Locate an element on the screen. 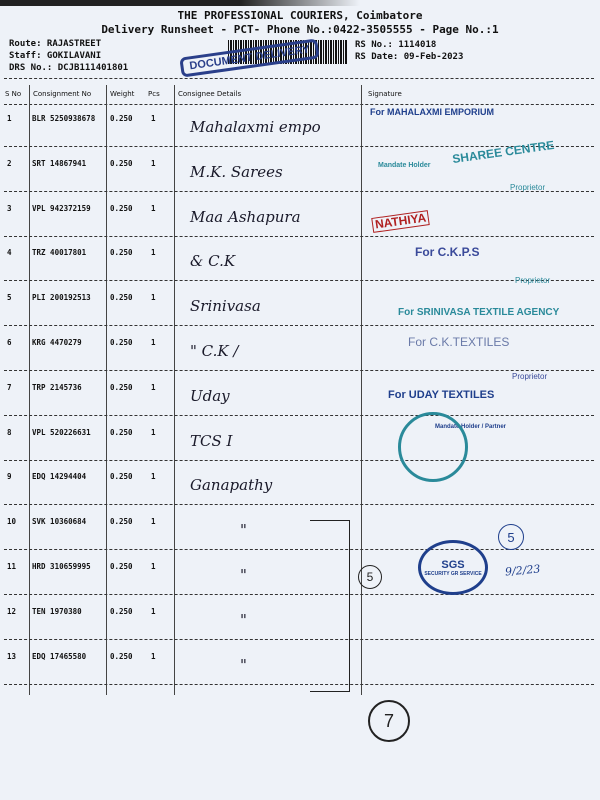 This screenshot has width=600, height=800. row-consignment-no: SRT 14867941 is located at coordinates (59, 163).